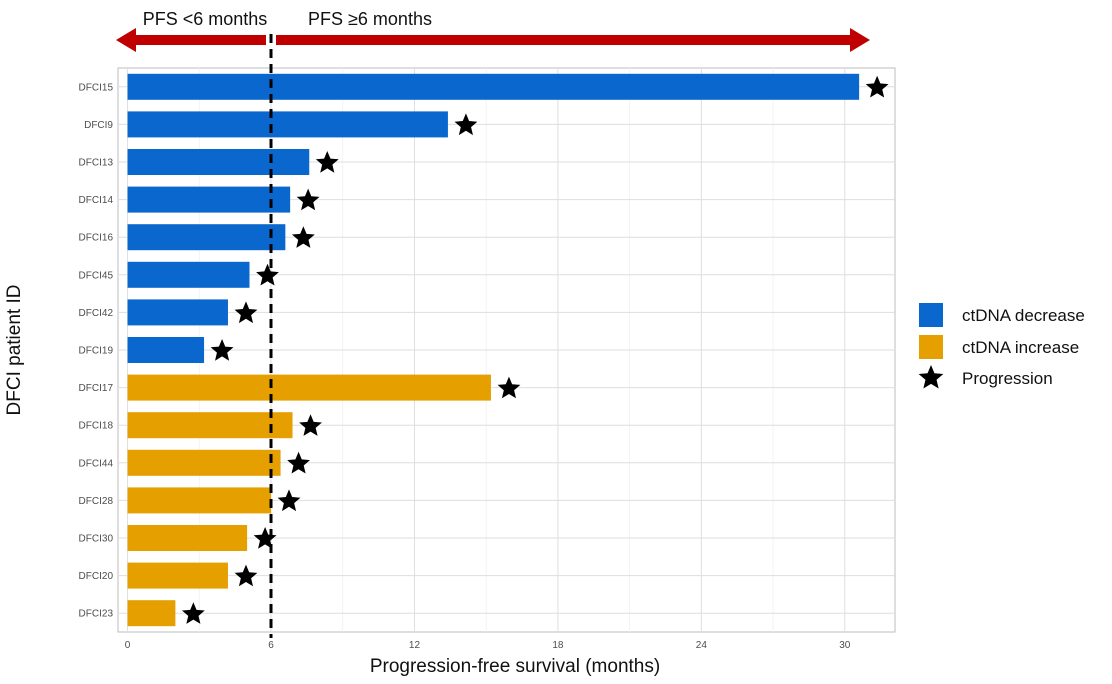  I want to click on progression-star-dfci30, so click(265, 538).